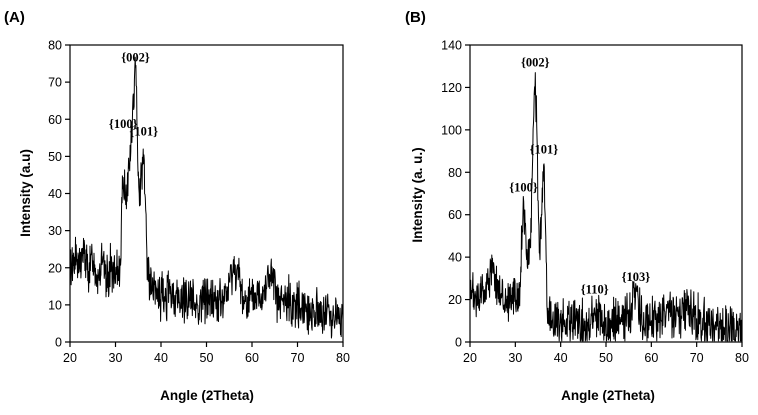  Describe the element at coordinates (470, 358) in the screenshot. I see `x-tick-label-b: 20` at that location.